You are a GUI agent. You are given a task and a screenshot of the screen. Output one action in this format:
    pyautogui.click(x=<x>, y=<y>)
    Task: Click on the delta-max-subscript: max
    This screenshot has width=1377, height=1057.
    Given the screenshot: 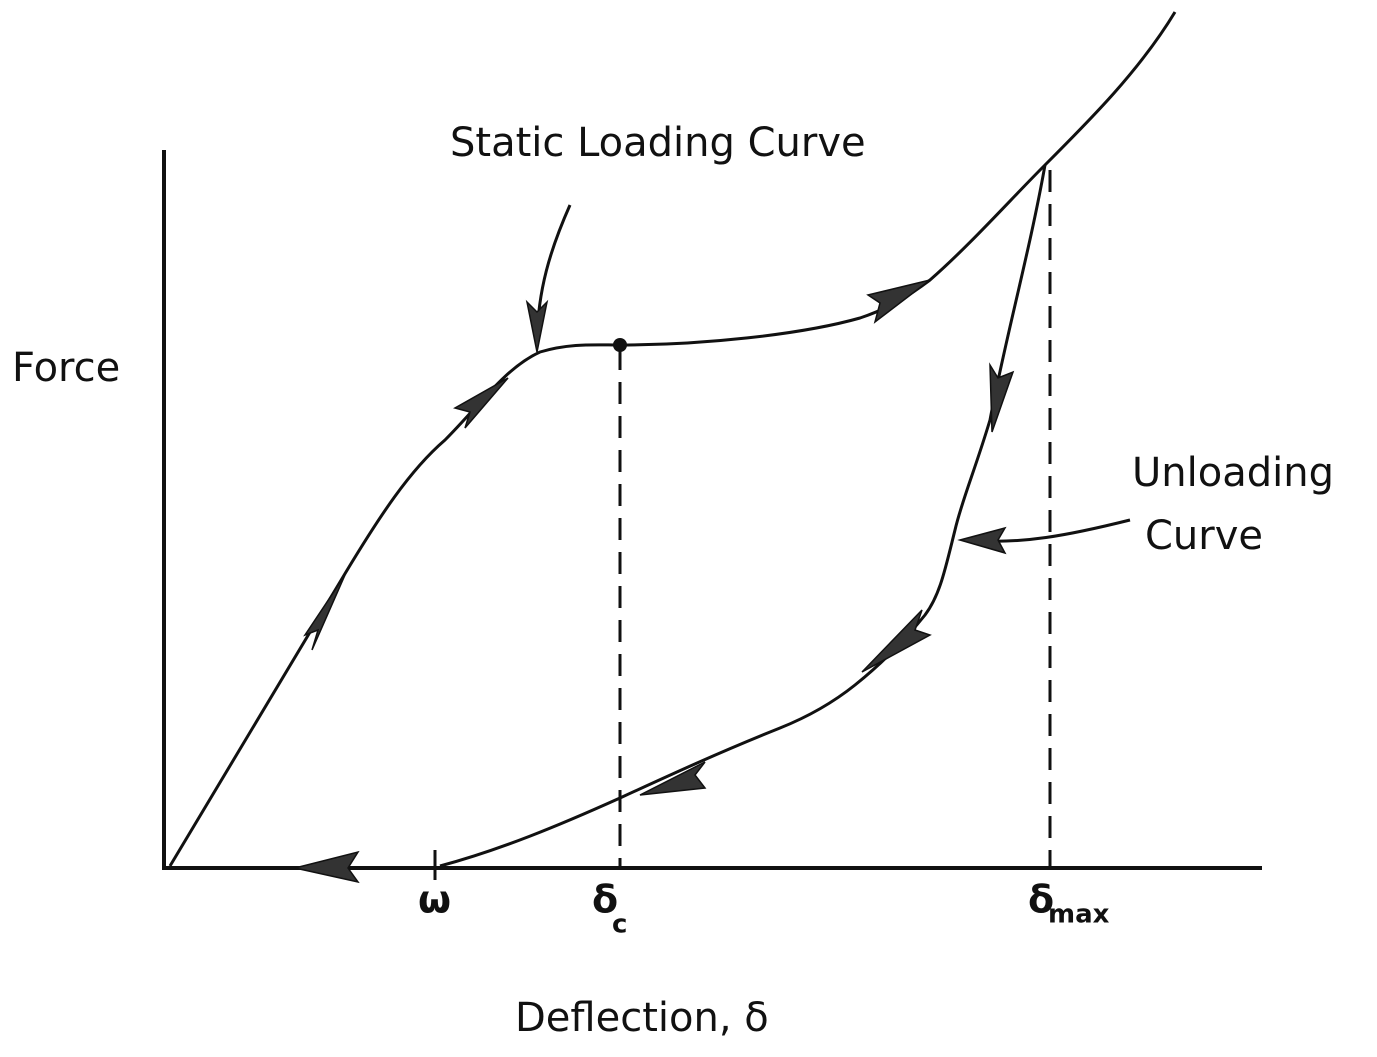 What is the action you would take?
    pyautogui.click(x=1079, y=915)
    